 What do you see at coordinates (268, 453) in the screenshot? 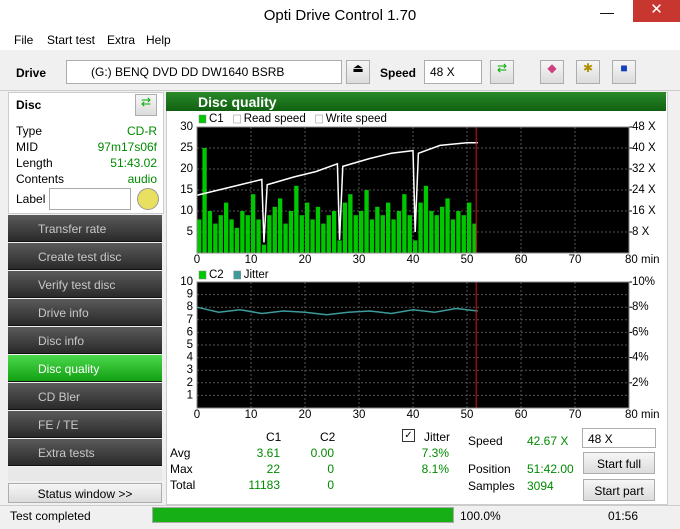
I see `stats-value: 3.61` at bounding box center [268, 453].